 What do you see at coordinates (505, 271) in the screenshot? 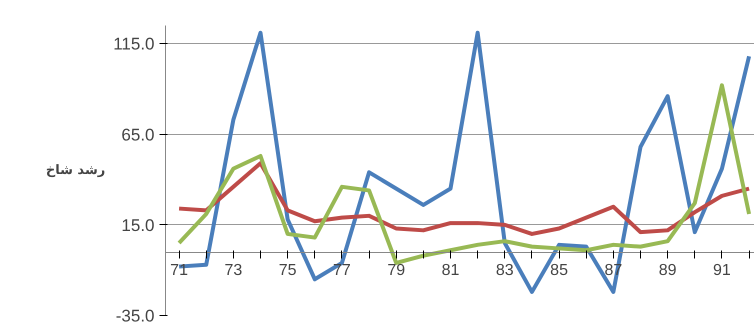
I see `x-tick-label: 83` at bounding box center [505, 271].